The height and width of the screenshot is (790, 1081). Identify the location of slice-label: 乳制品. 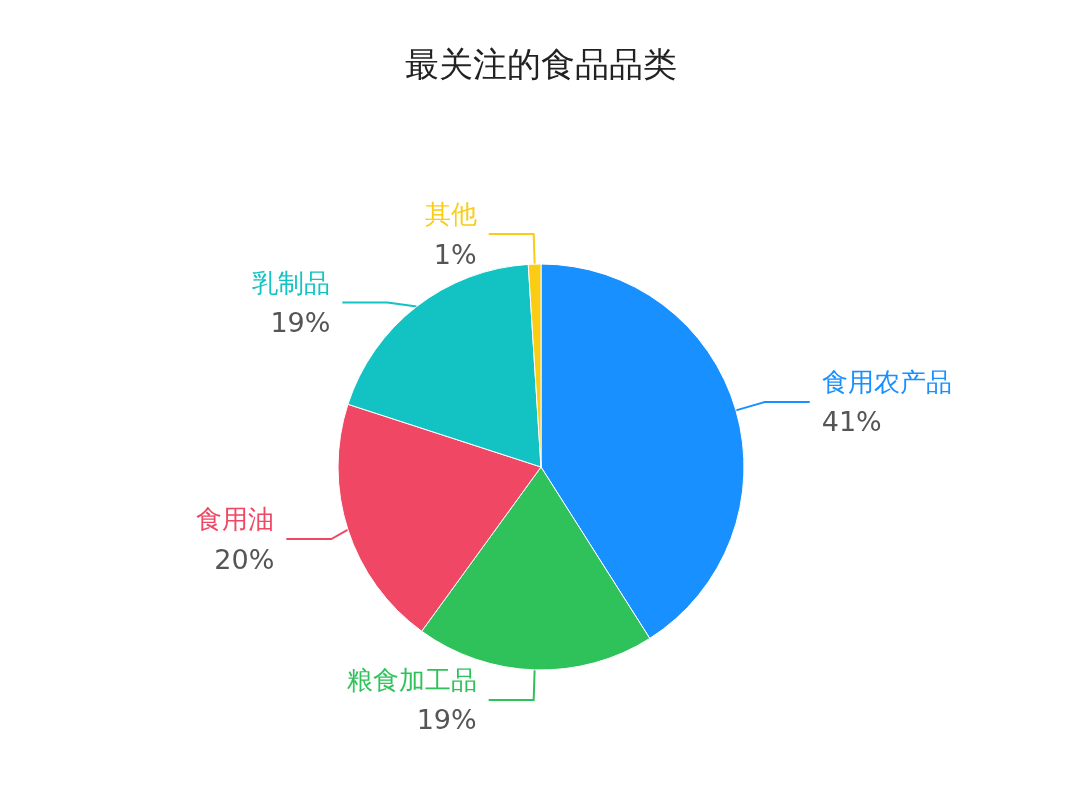
(291, 282).